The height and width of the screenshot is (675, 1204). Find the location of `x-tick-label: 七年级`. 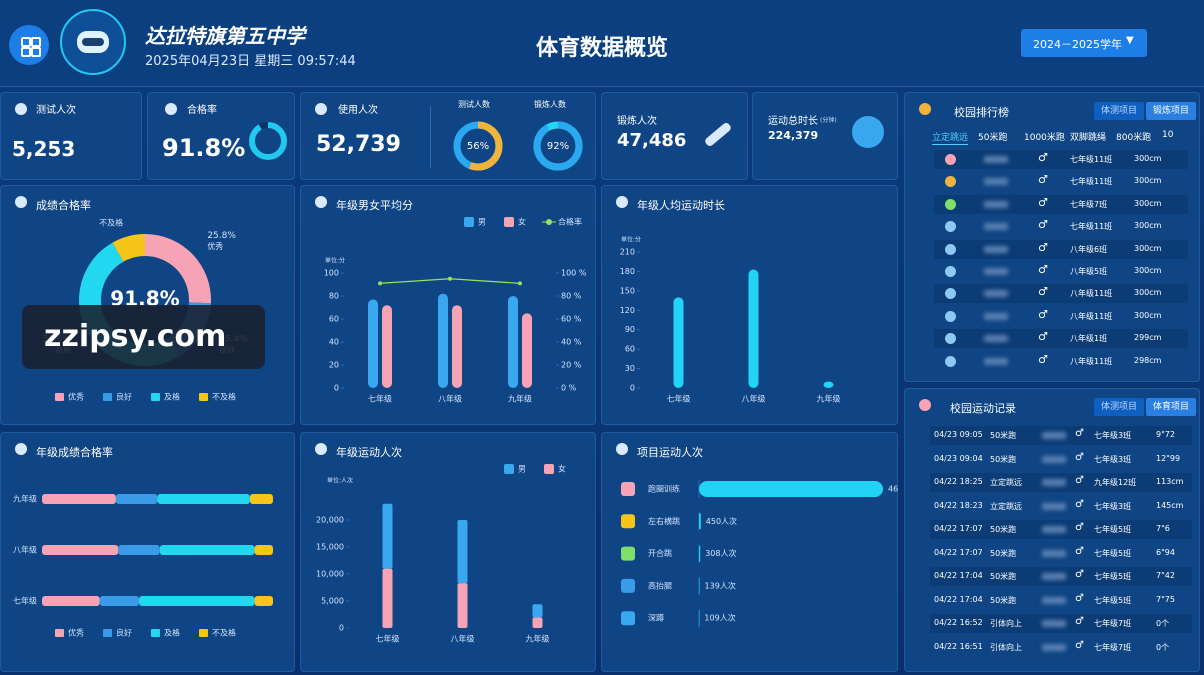

x-tick-label: 七年级 is located at coordinates (388, 639).